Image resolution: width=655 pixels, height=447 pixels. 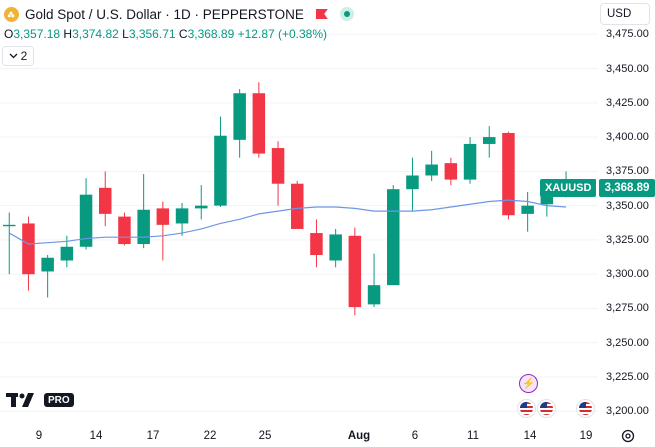 I want to click on price-tick-label: 3,350.00, so click(x=627, y=205).